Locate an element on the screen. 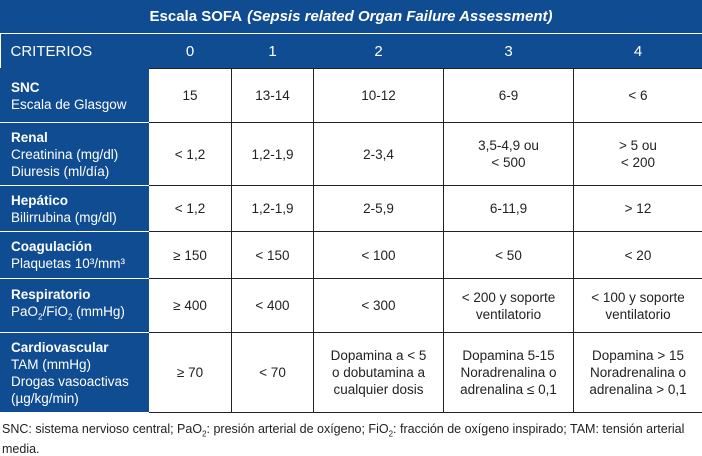  cell-line: < 20 is located at coordinates (638, 255).